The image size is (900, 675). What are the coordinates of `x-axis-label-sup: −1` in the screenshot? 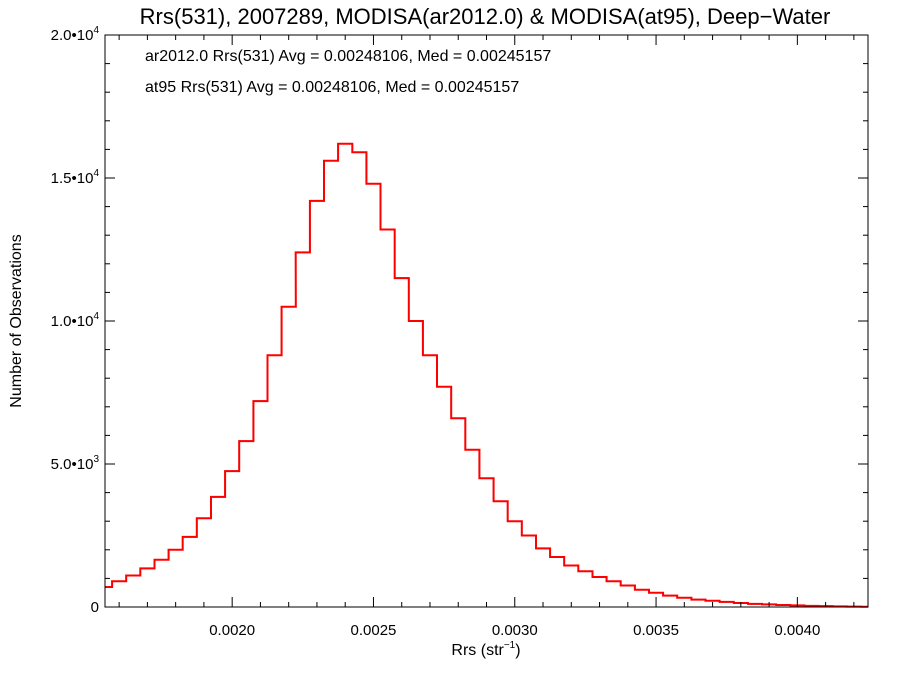 It's located at (510, 645).